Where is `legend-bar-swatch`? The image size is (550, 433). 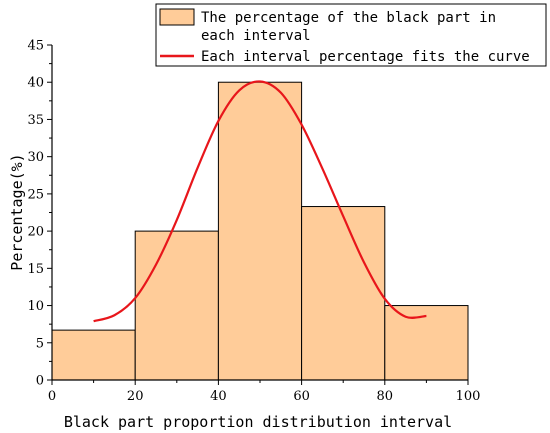
legend-bar-swatch is located at coordinates (177, 17).